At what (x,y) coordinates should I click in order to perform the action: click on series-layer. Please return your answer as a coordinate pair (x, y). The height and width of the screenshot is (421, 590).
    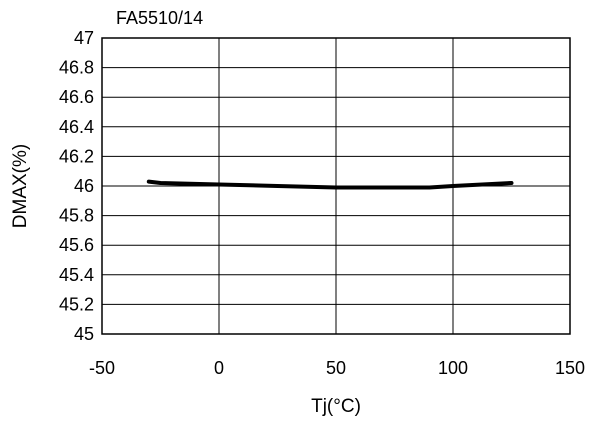
    Looking at the image, I should click on (330, 184).